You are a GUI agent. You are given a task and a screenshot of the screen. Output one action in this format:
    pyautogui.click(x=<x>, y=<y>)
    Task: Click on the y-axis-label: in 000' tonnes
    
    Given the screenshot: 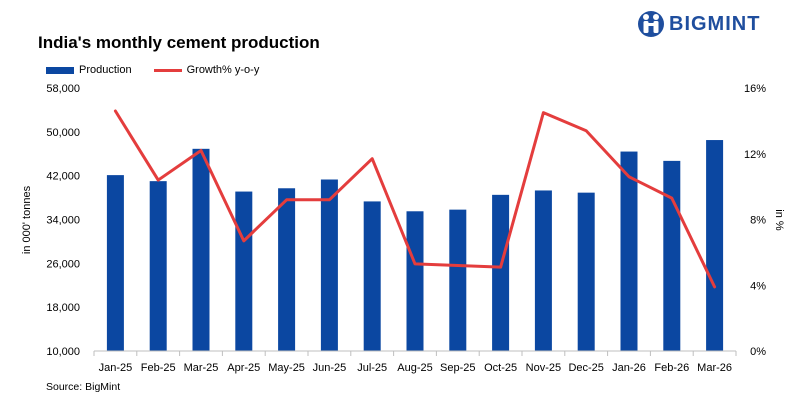 What is the action you would take?
    pyautogui.click(x=27, y=219)
    